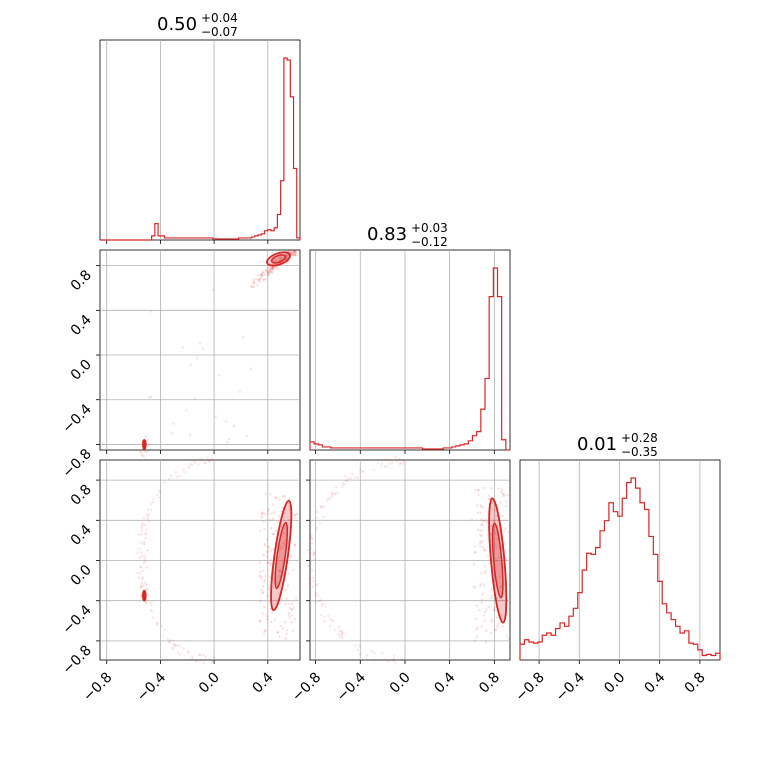  I want to click on x-tick-label: −0.8, so click(530, 687).